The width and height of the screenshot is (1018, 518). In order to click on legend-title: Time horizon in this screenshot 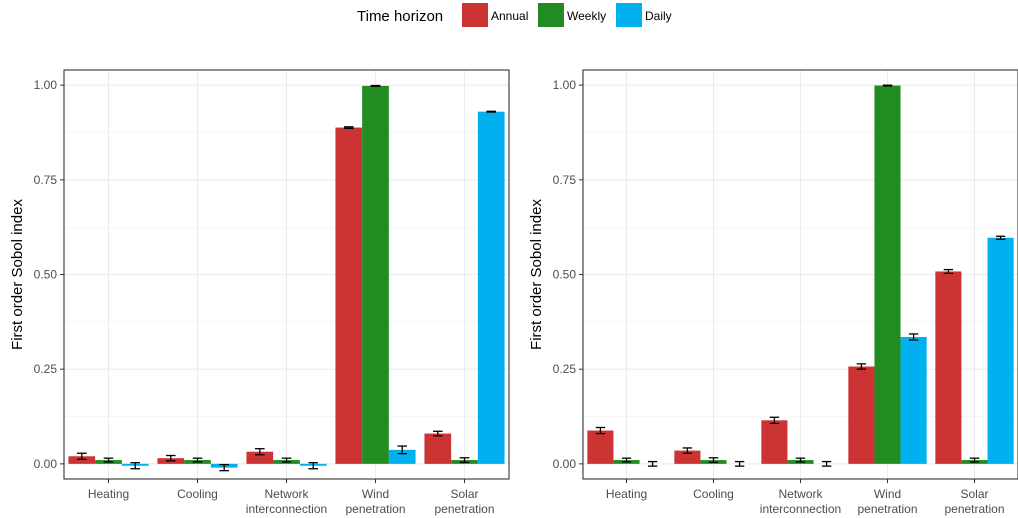, I will do `click(400, 16)`.